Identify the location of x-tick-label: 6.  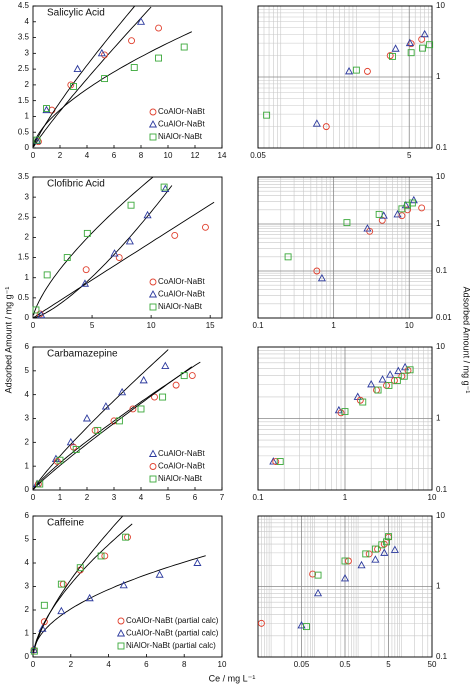
(195, 497).